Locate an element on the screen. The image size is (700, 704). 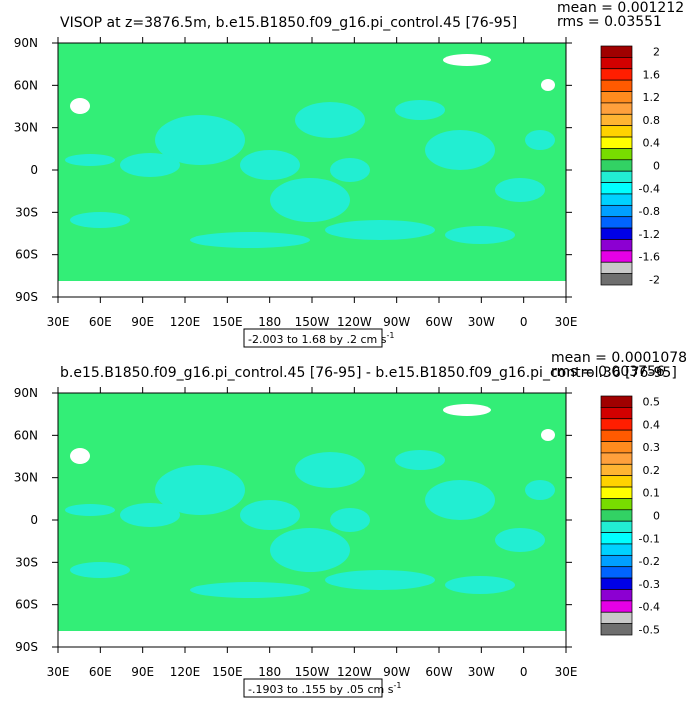
colorbar-label: 0.3 is located at coordinates (652, 447).